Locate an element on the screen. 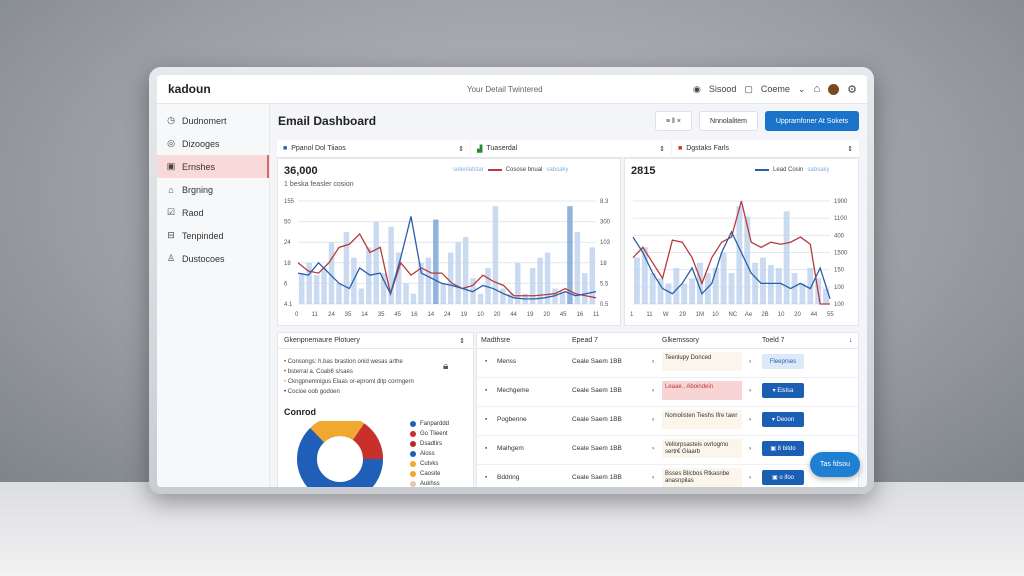 This screenshot has width=1024, height=576. y-tick-label-right: 100 is located at coordinates (839, 288).